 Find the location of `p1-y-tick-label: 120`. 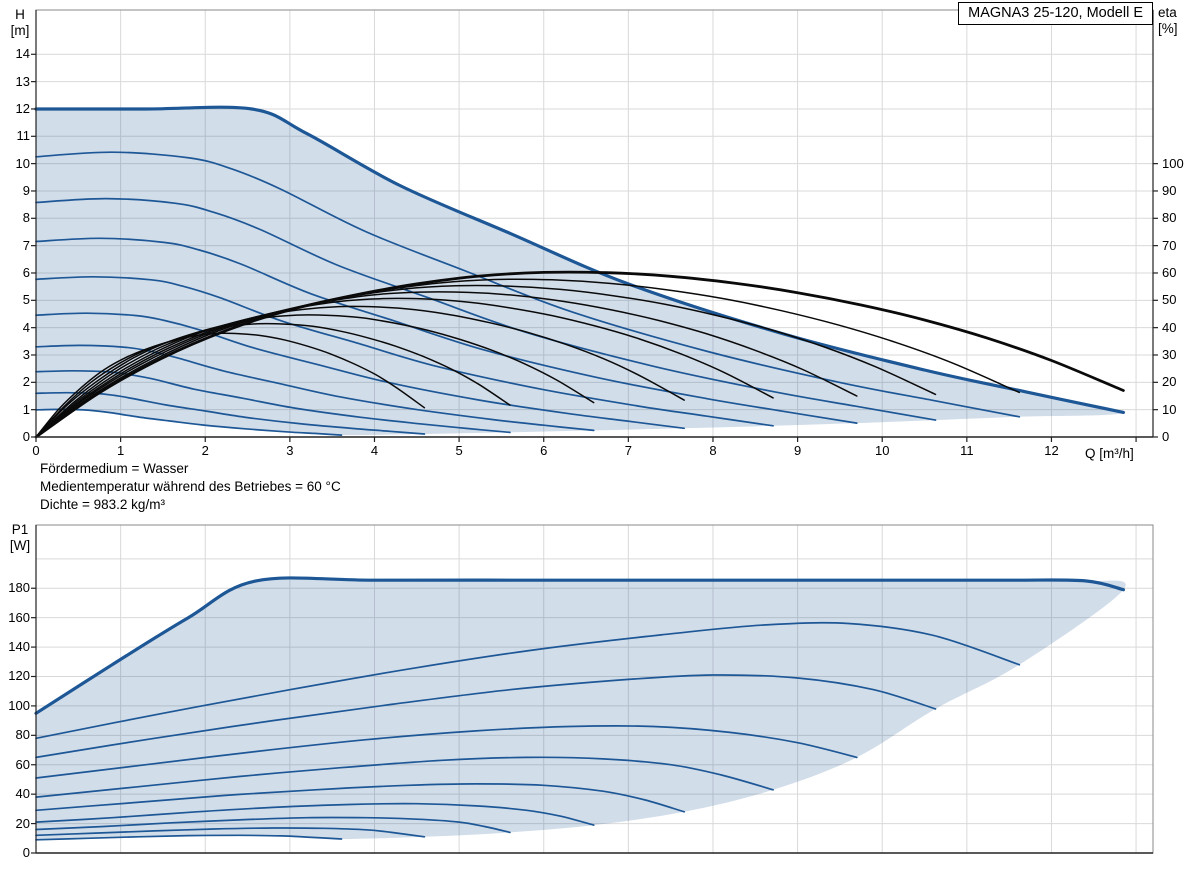

p1-y-tick-label: 120 is located at coordinates (19, 676).